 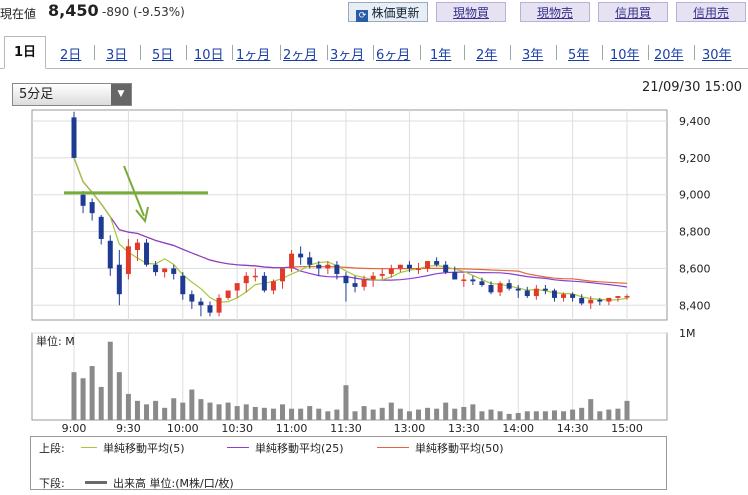 I want to click on tab-3m: 3ヶ月, so click(x=347, y=55).